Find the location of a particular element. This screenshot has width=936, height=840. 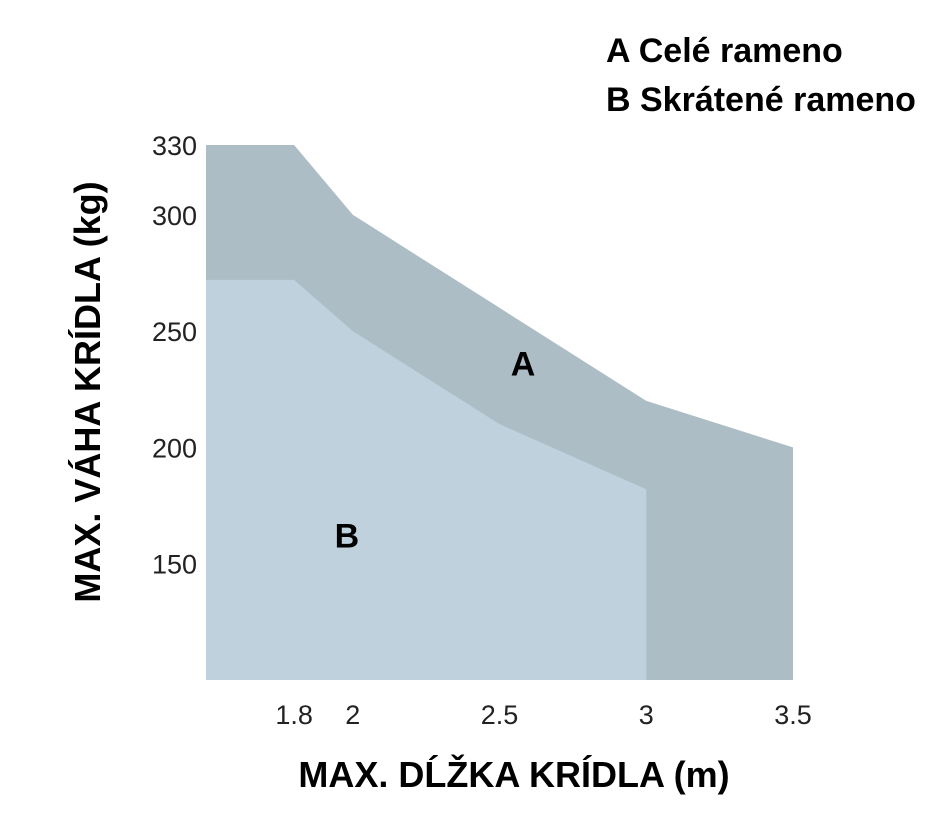

x-tick-label: 1.8 is located at coordinates (294, 715).